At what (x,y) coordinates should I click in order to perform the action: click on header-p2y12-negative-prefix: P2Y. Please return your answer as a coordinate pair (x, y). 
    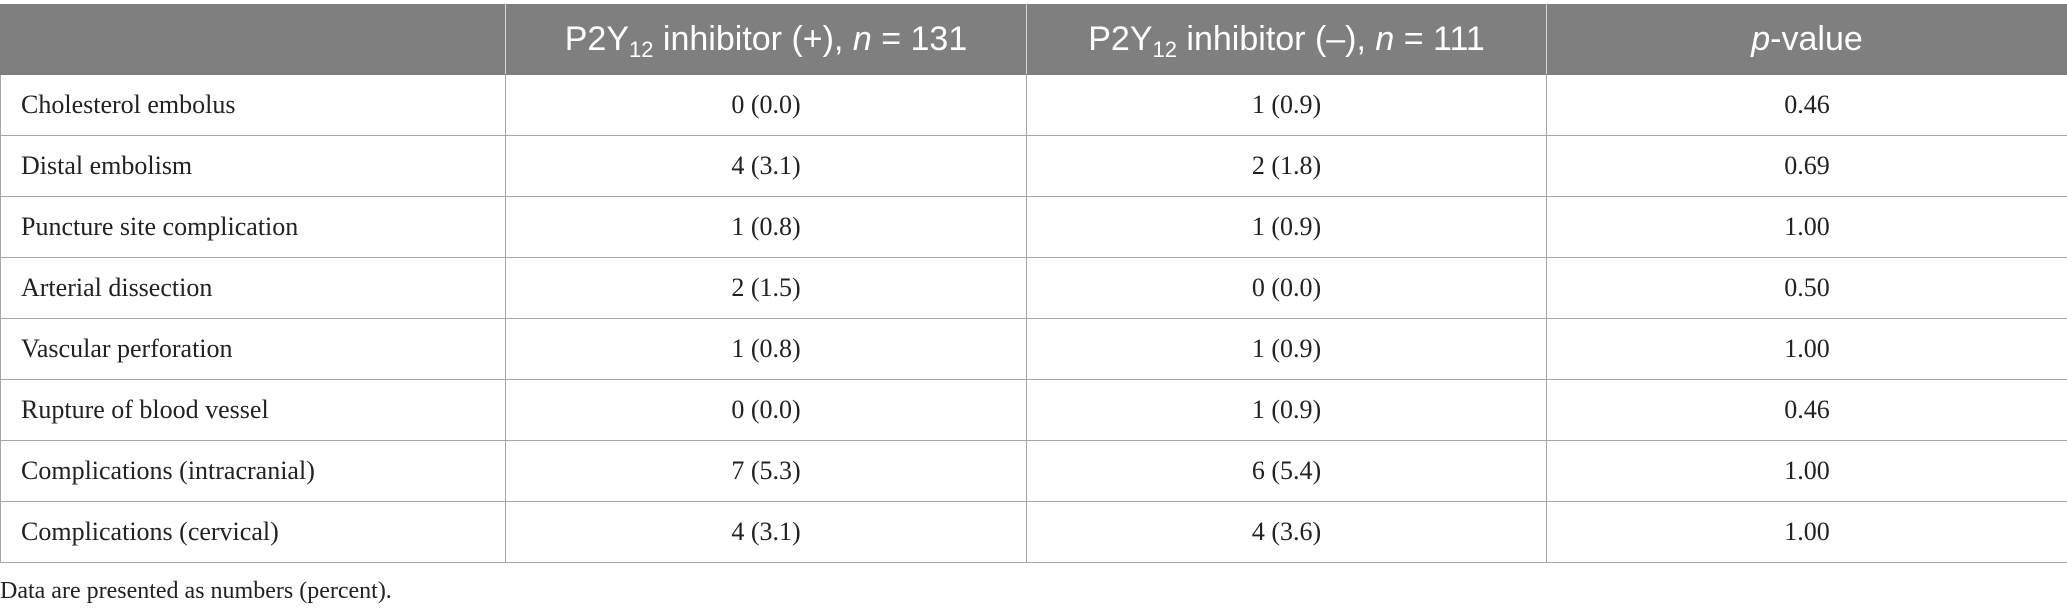
    Looking at the image, I should click on (1120, 39).